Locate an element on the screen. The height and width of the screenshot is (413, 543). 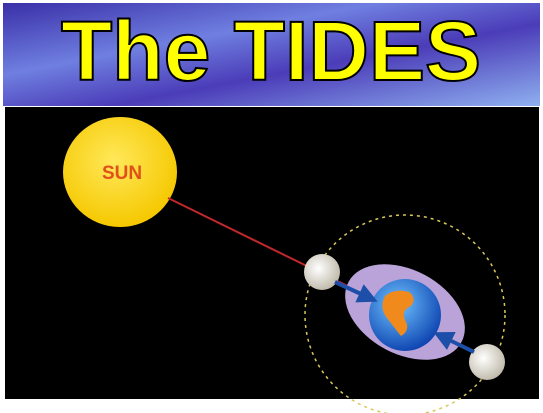
sun-label: SUN is located at coordinates (122, 173).